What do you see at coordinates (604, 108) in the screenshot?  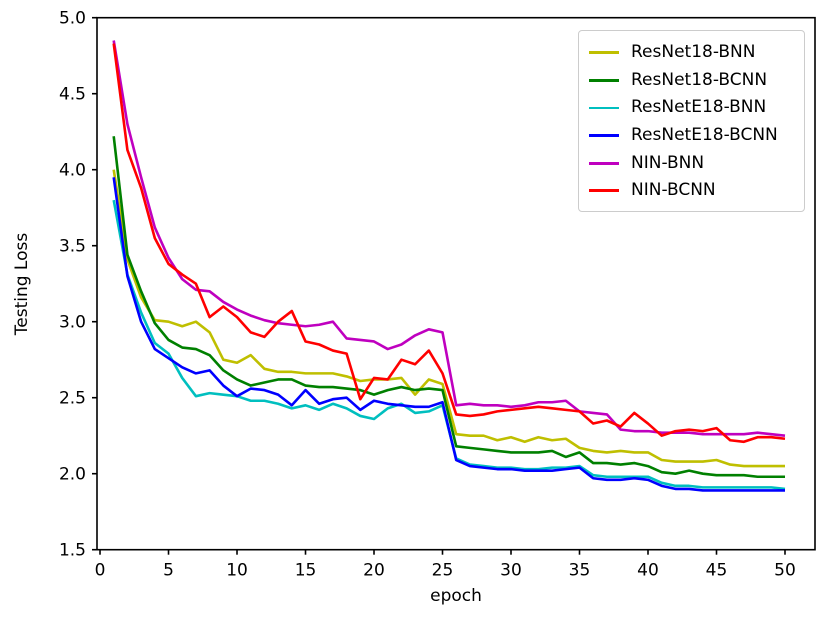 I see `legend-swatch-resnete18-bnn` at bounding box center [604, 108].